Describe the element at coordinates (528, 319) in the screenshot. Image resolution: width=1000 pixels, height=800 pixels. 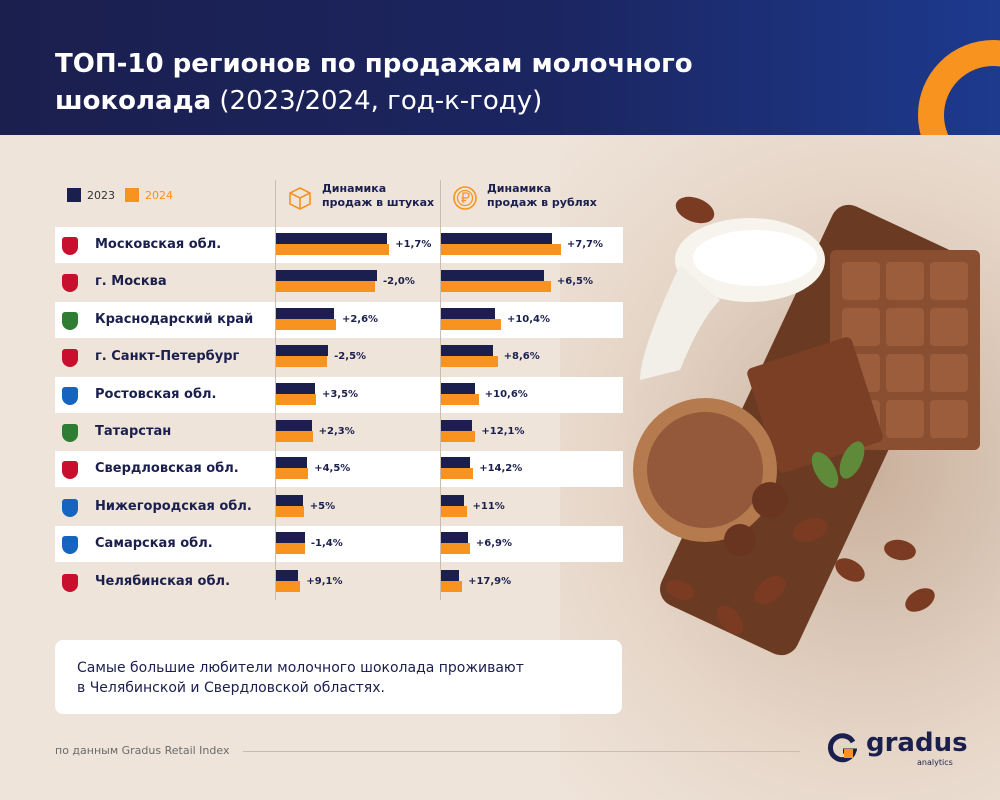
I see `rubles-change-label: +10,4%` at that location.